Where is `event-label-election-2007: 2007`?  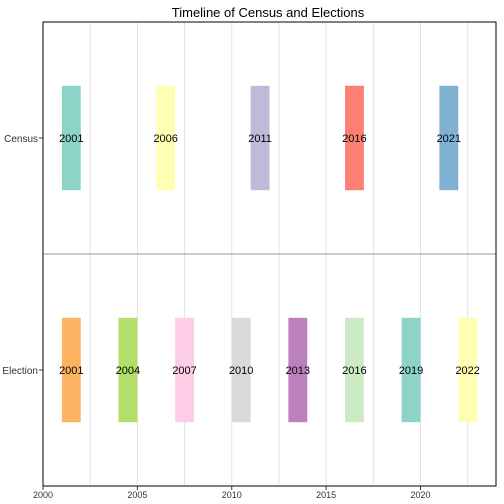
event-label-election-2007: 2007 is located at coordinates (184, 371).